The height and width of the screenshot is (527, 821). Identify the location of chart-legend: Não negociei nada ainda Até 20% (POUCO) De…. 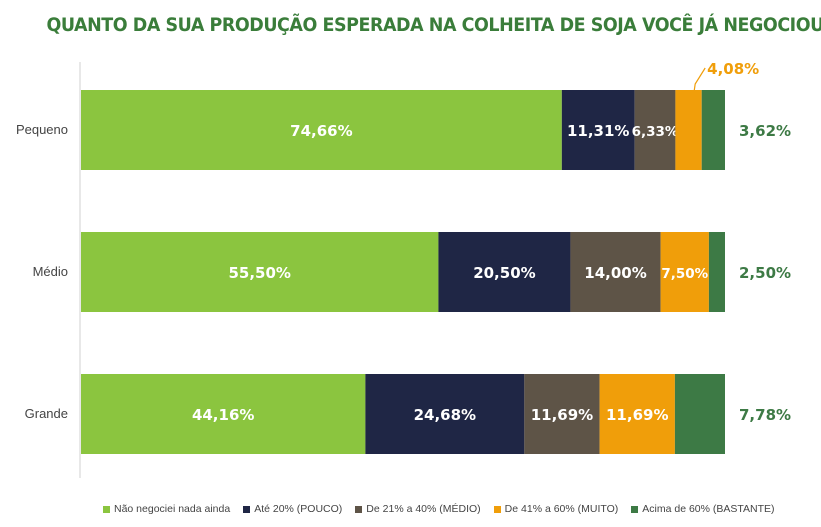
(445, 509).